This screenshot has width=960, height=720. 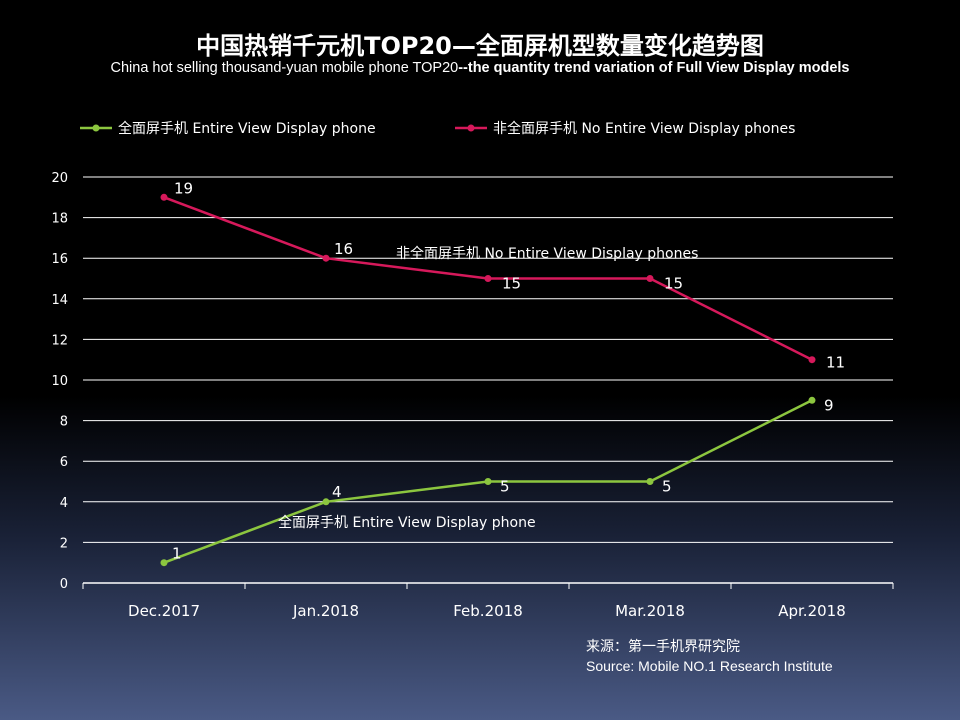 What do you see at coordinates (164, 611) in the screenshot?
I see `x-tick-label: Dec.2017` at bounding box center [164, 611].